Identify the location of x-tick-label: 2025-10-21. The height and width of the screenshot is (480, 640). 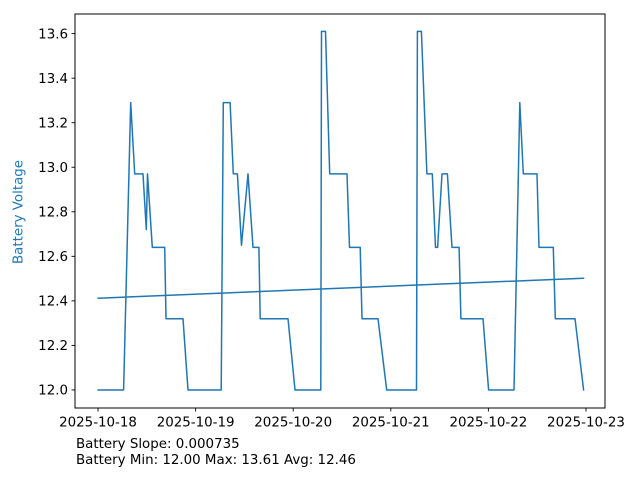
(391, 423).